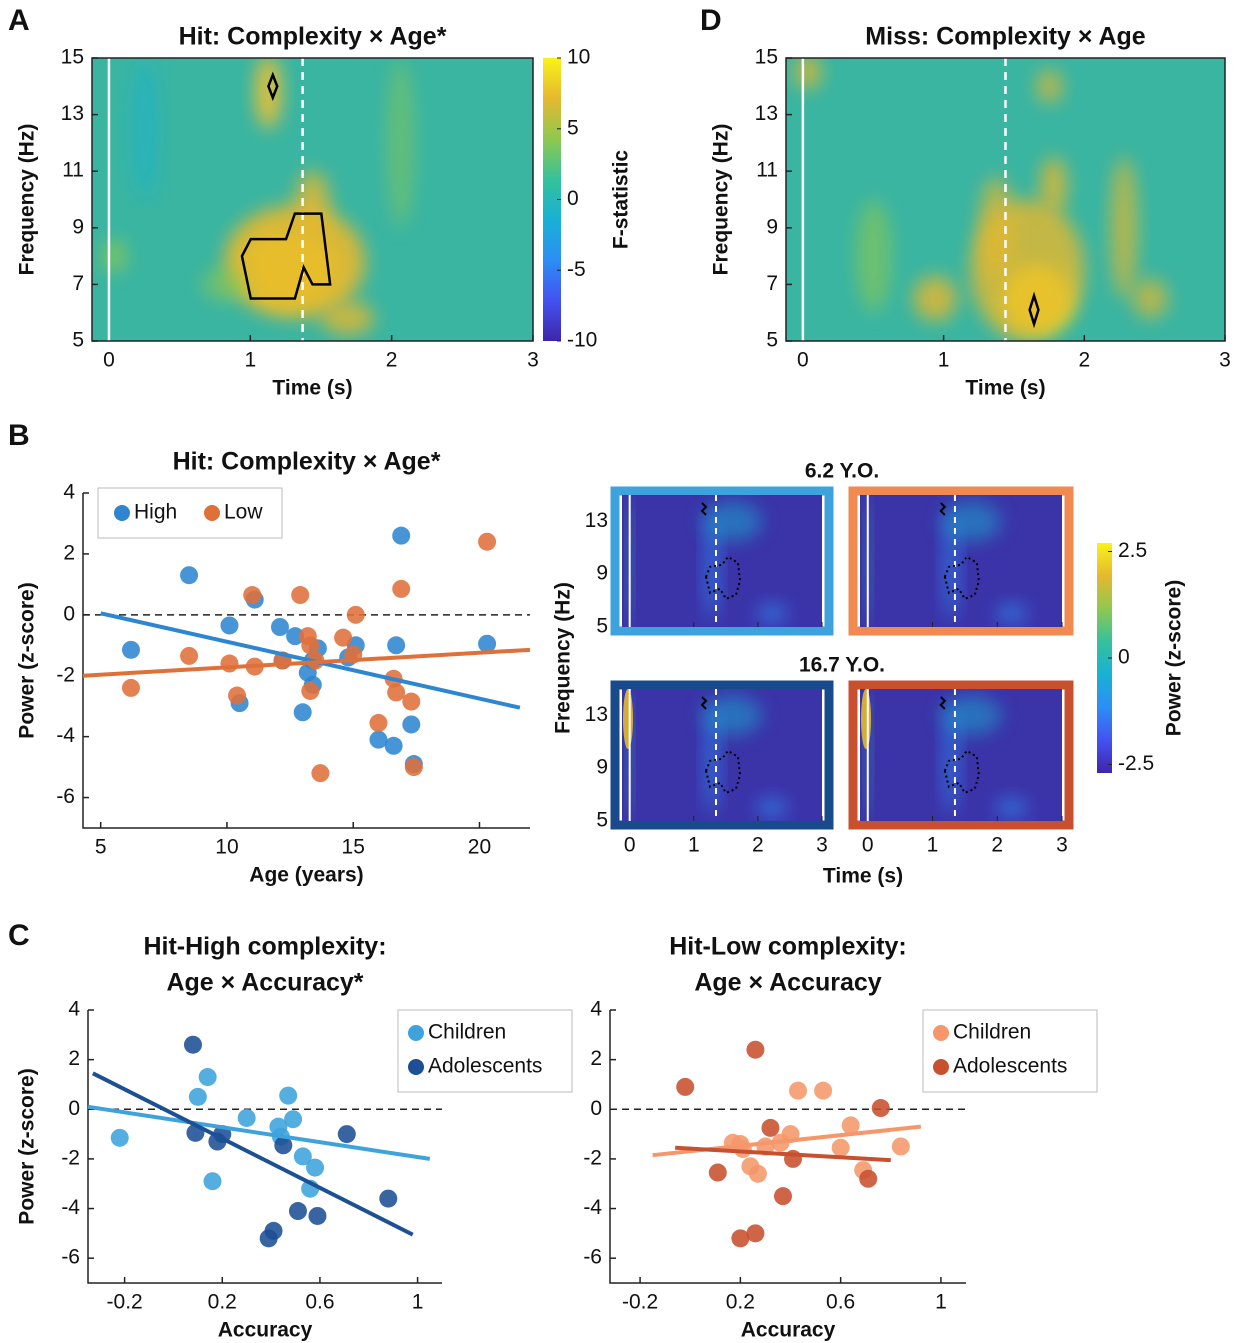 The height and width of the screenshot is (1343, 1243). I want to click on chart-title: Miss: Complexity × Age, so click(1005, 37).